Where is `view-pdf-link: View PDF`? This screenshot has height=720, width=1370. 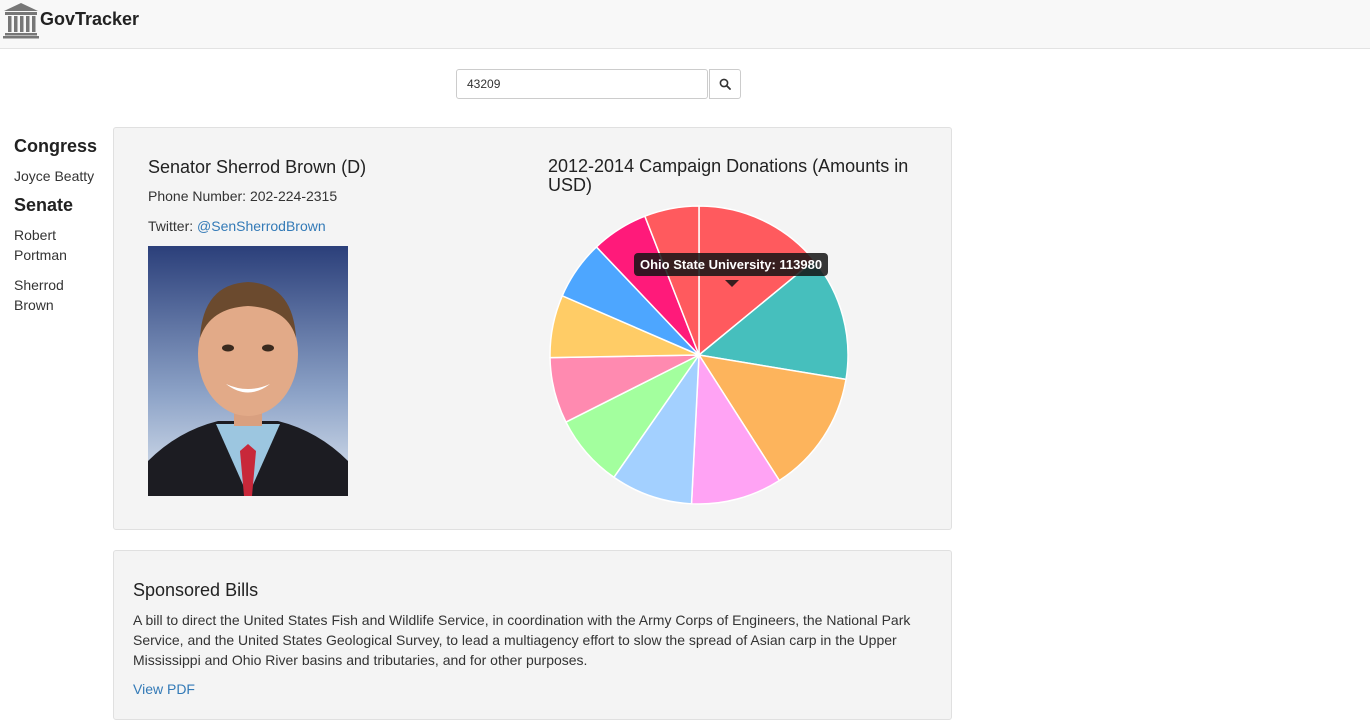 view-pdf-link: View PDF is located at coordinates (164, 689).